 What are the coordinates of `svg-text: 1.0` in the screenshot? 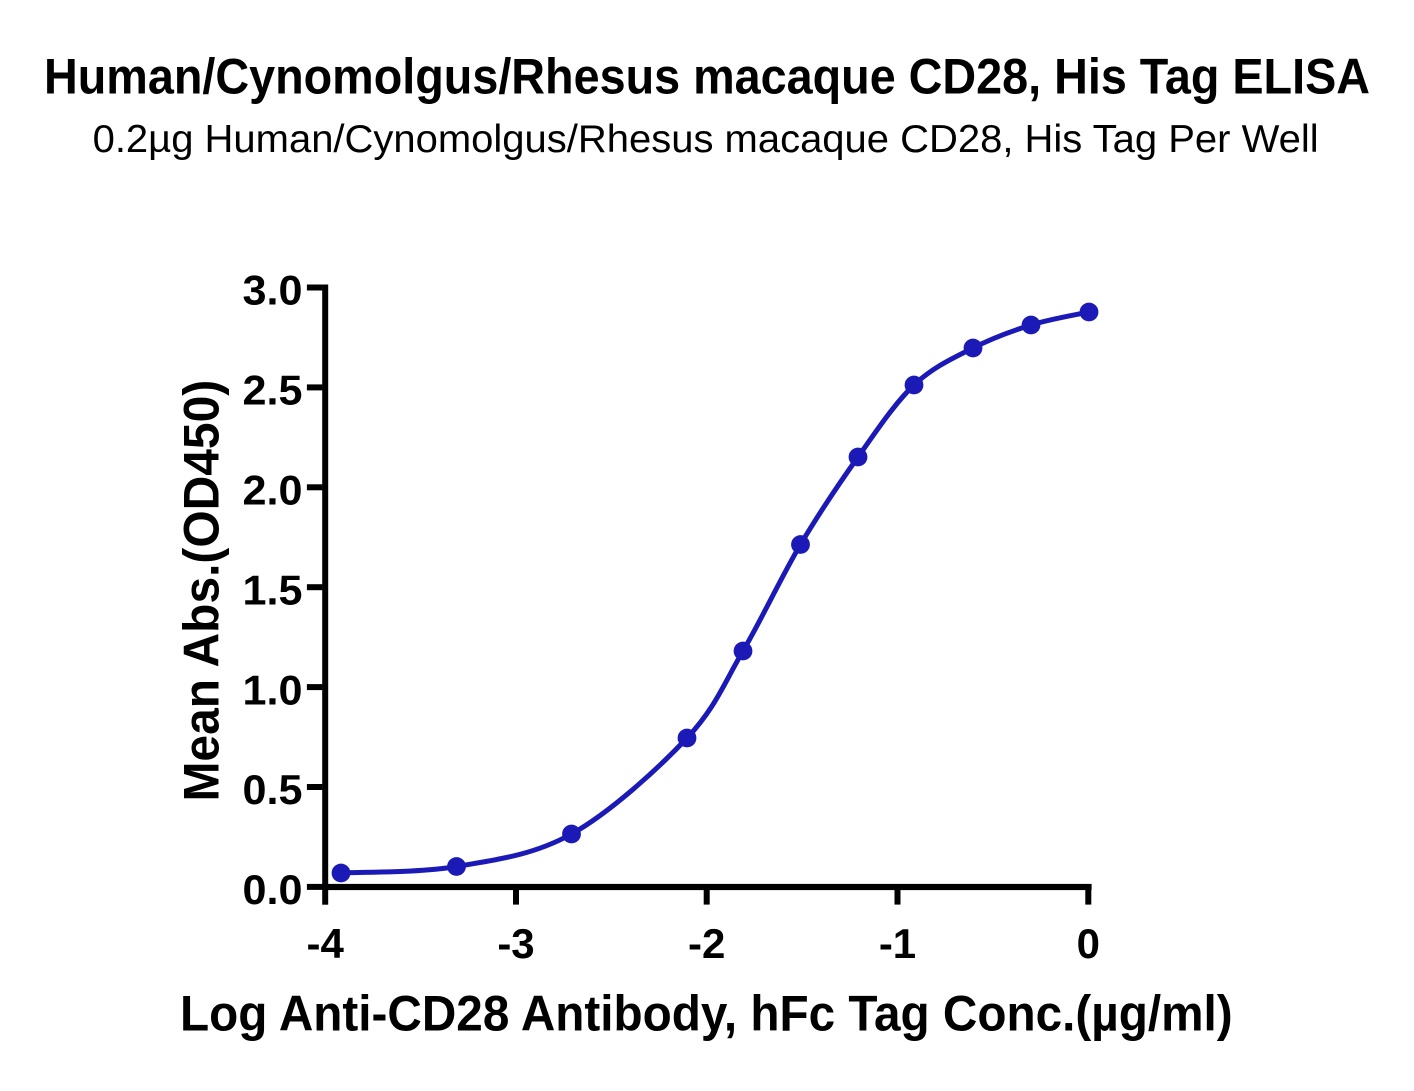 It's located at (273, 689).